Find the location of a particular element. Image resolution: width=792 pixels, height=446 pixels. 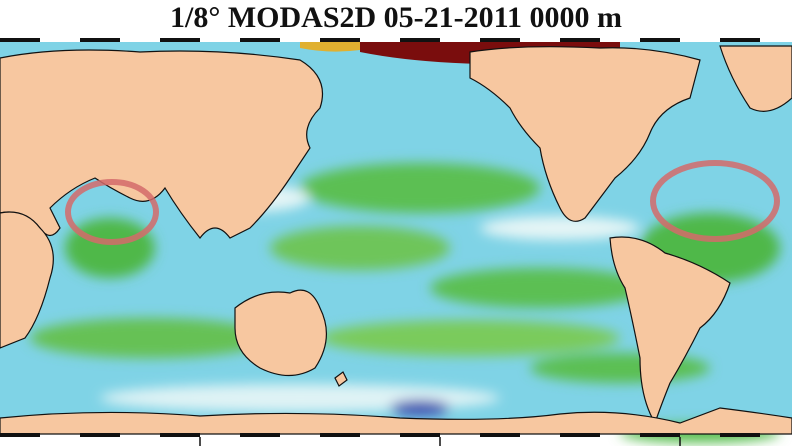

map-title: 1/8° MODAS2D 05-21-2011 0000 m is located at coordinates (396, 17).